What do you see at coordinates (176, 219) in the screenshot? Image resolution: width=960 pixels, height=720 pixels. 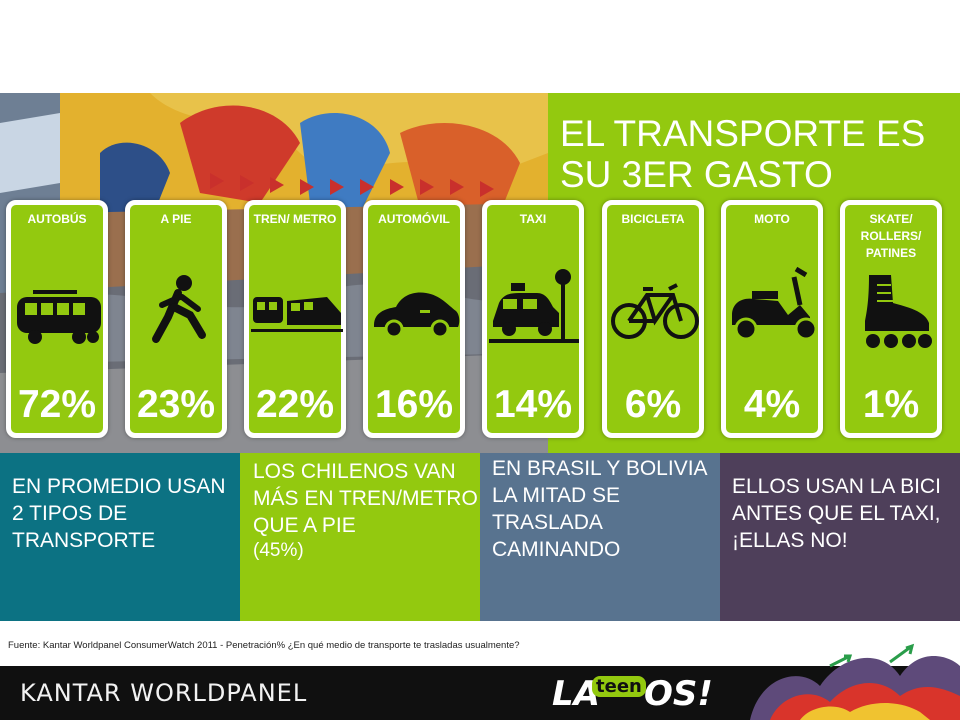 I see `card-label: A PIE` at bounding box center [176, 219].